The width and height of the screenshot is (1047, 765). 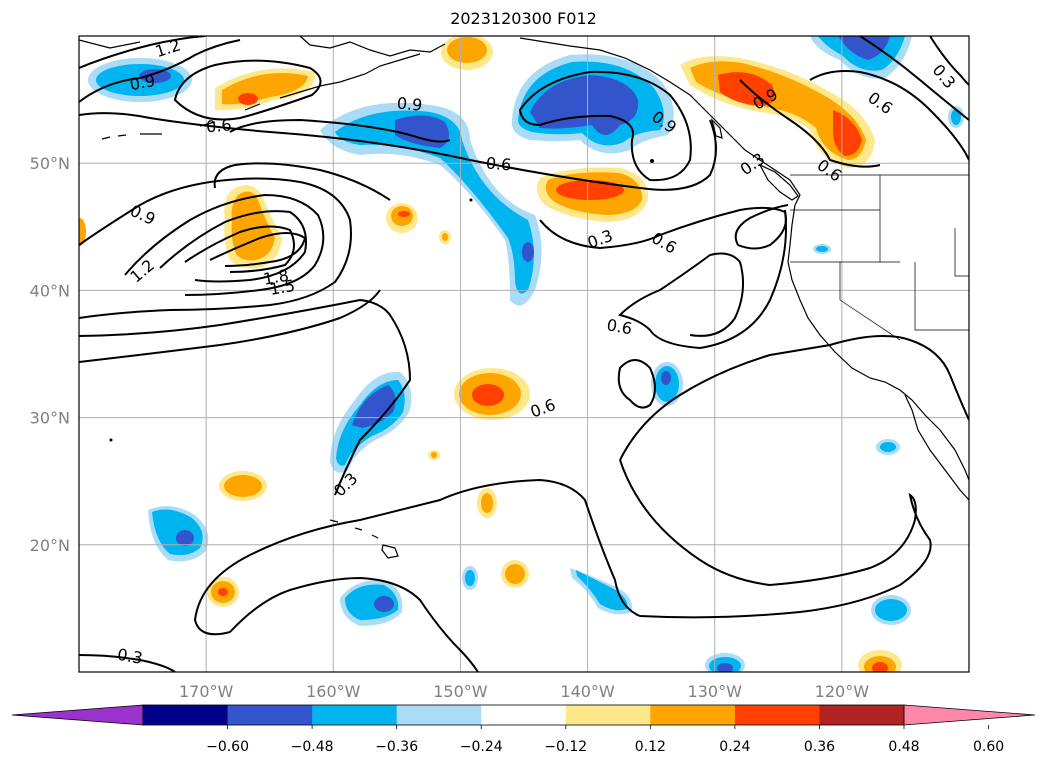 What do you see at coordinates (715, 691) in the screenshot?
I see `lon-tick-label: 130°W` at bounding box center [715, 691].